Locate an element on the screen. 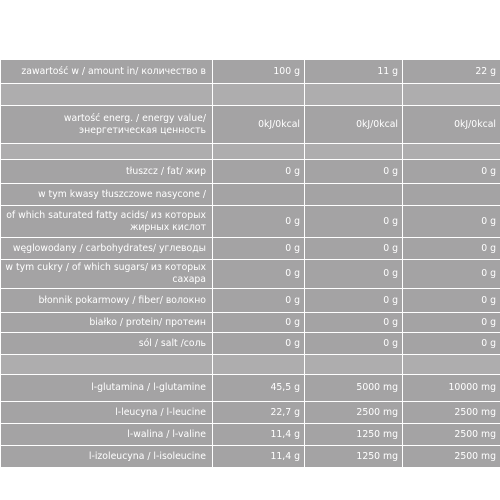 This screenshot has width=500, height=500. label-cell: l-leucyna / l-leucine is located at coordinates (106, 412).